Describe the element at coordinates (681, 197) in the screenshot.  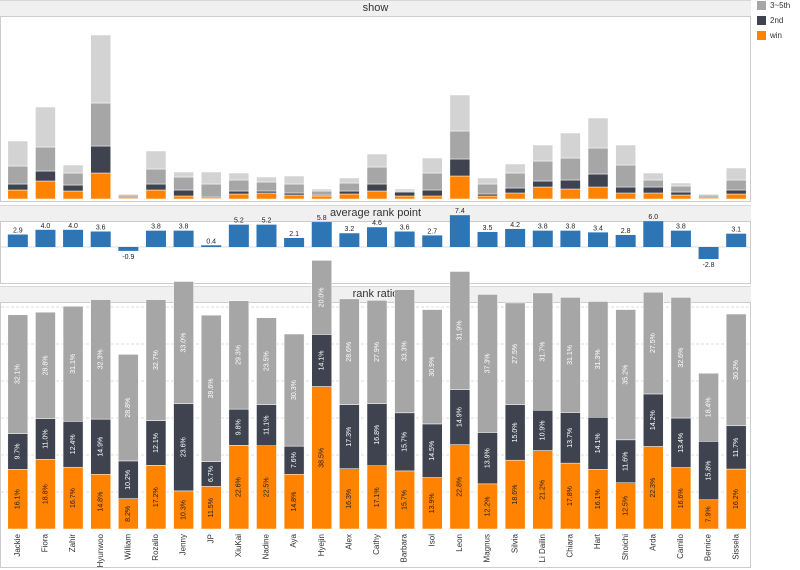
I see `show-bar-win-camilo` at that location.